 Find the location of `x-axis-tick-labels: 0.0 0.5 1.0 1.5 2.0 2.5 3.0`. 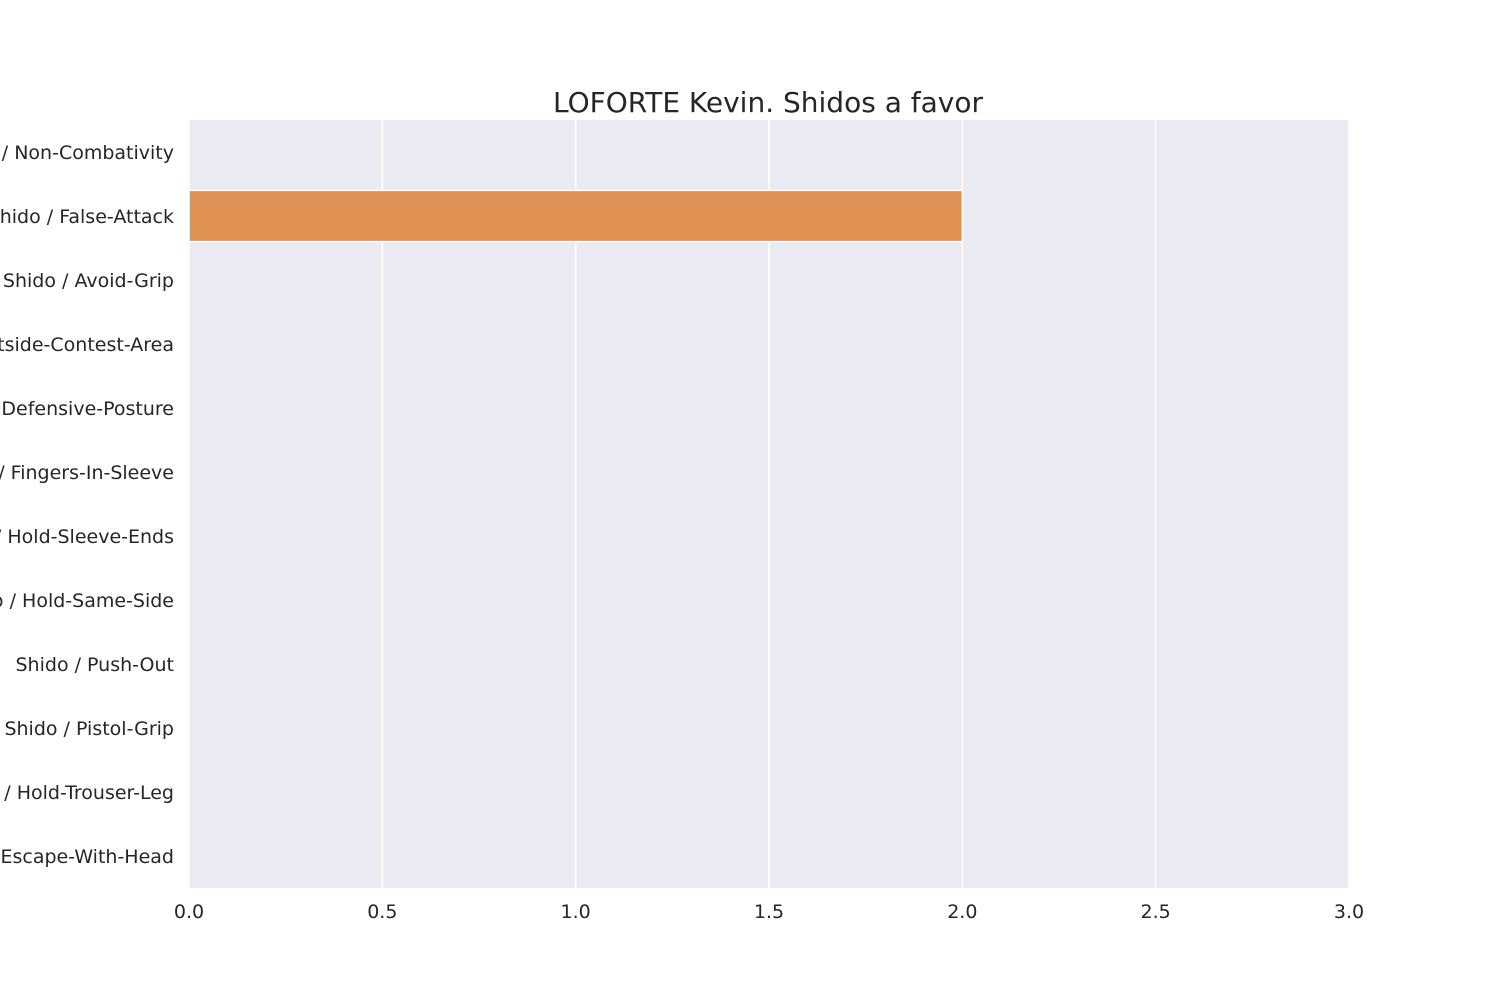

x-axis-tick-labels: 0.0 0.5 1.0 1.5 2.0 2.5 3.0 is located at coordinates (769, 912).